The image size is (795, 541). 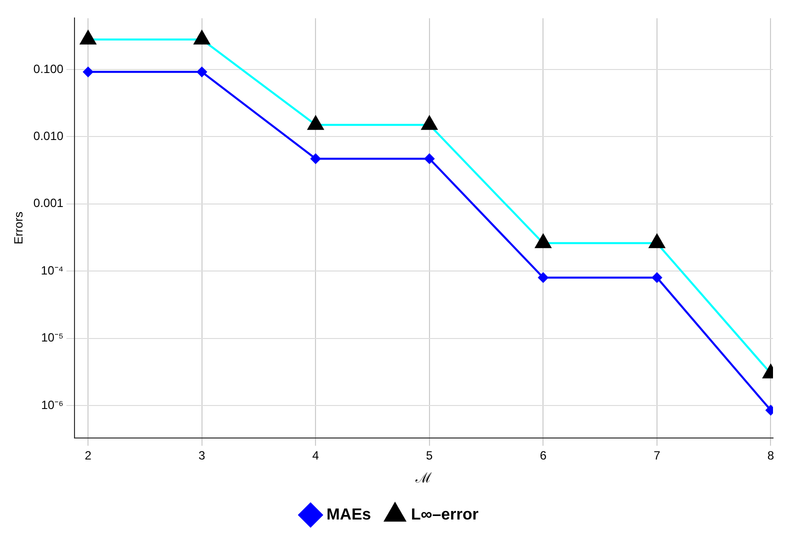 What do you see at coordinates (52, 337) in the screenshot?
I see `y-tick-label: 10⁻⁵` at bounding box center [52, 337].